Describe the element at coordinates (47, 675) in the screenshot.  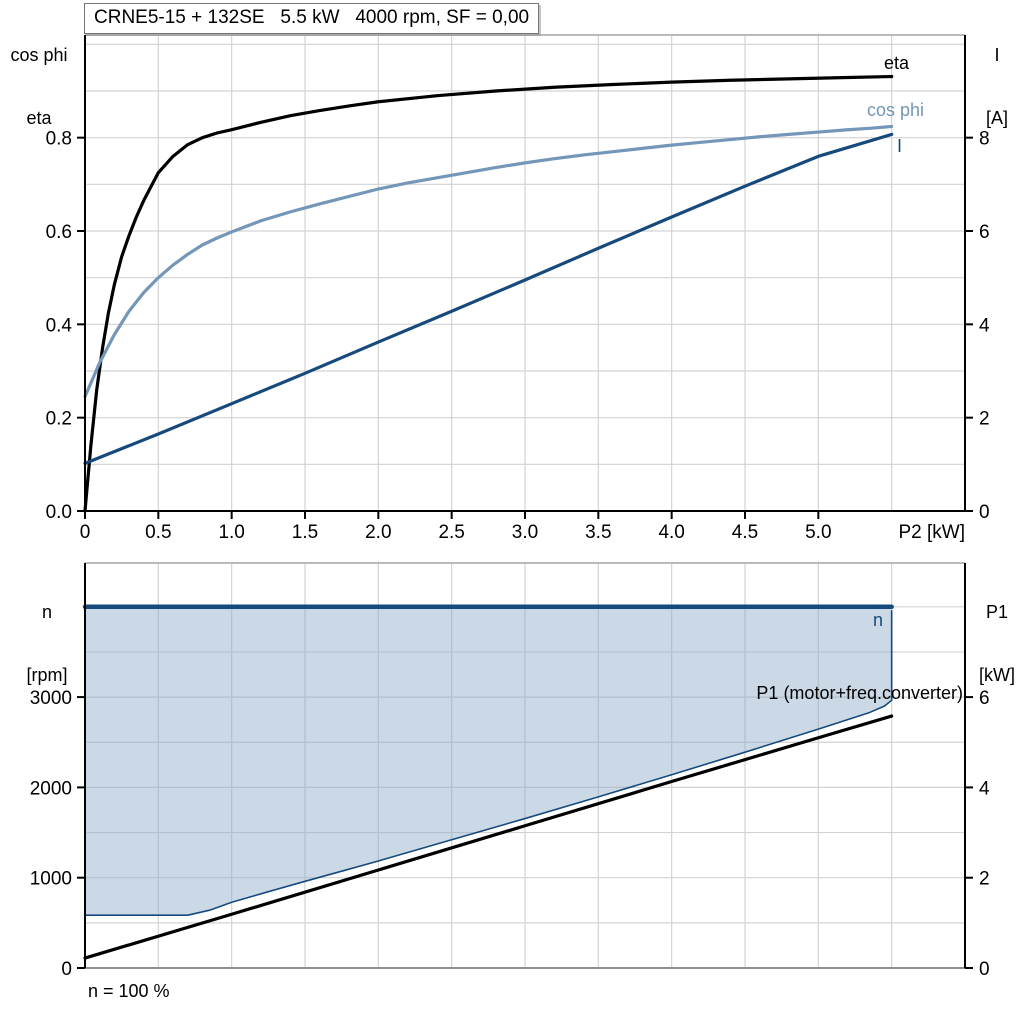
I see `bottom-left-axis-title-line2: [rpm]` at that location.